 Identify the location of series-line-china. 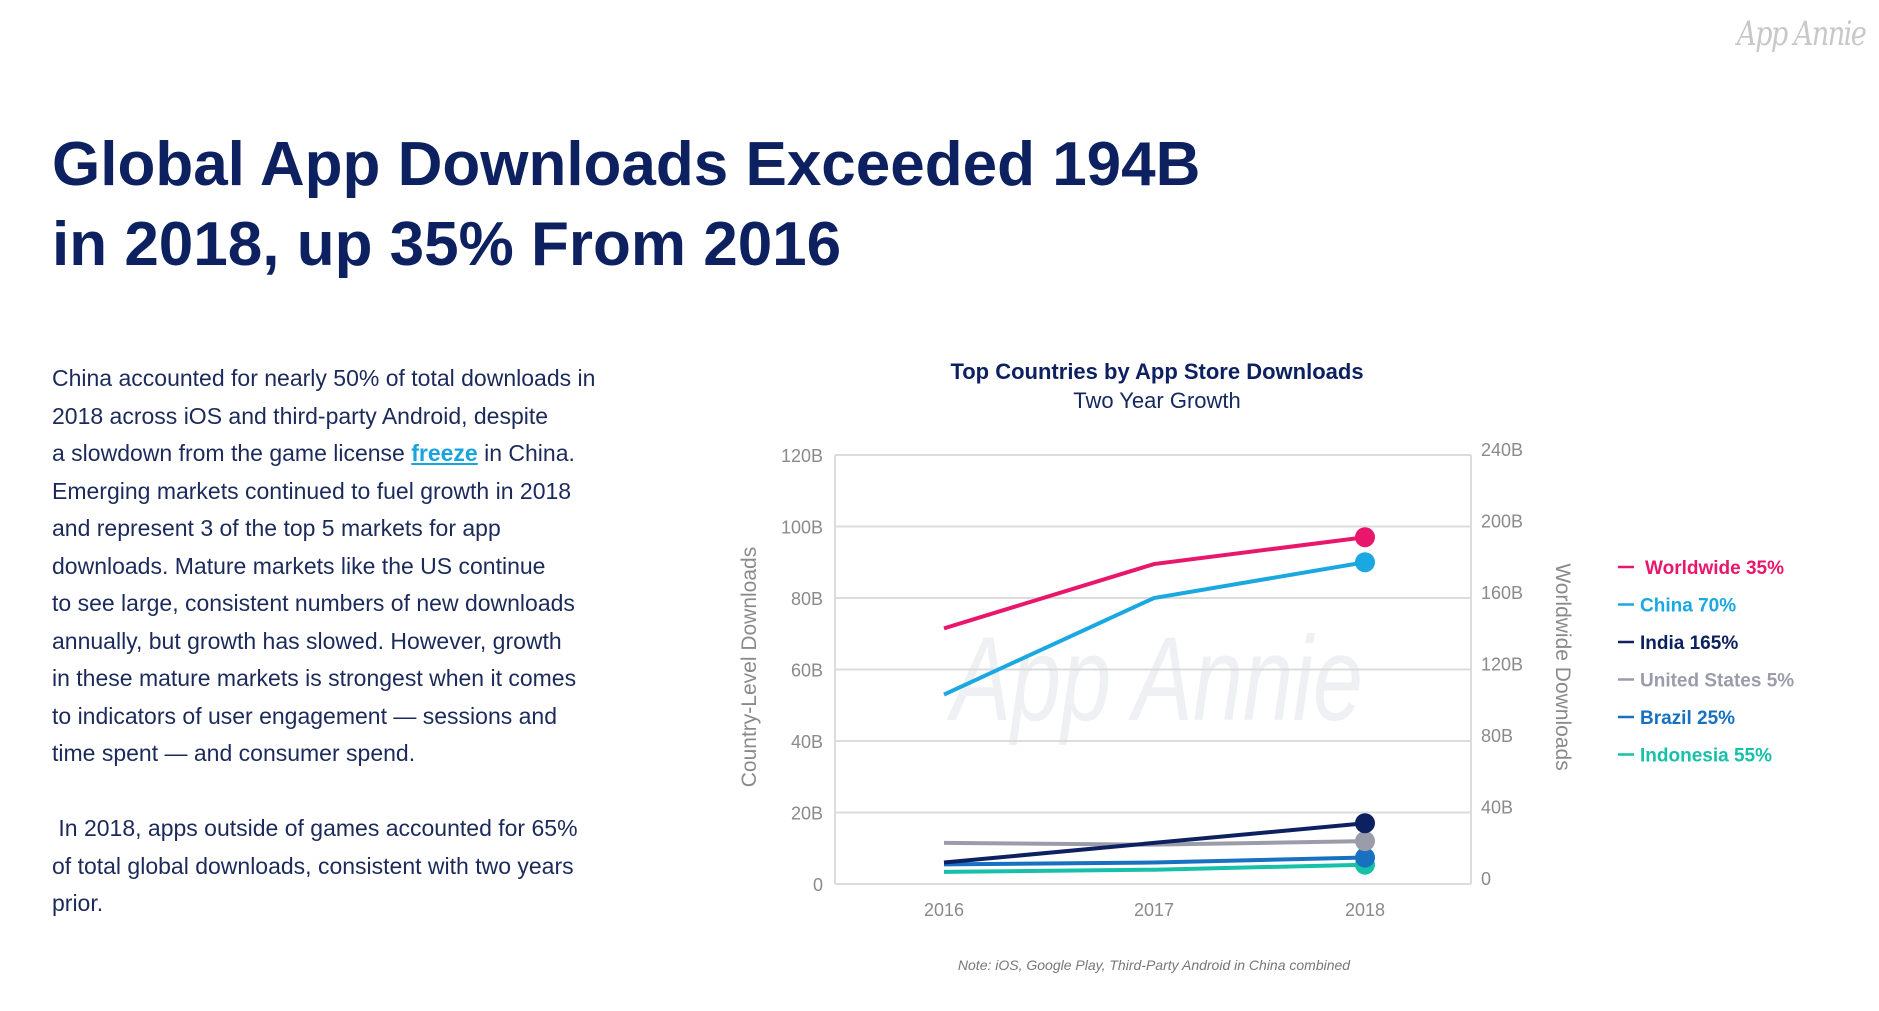
(1154, 628).